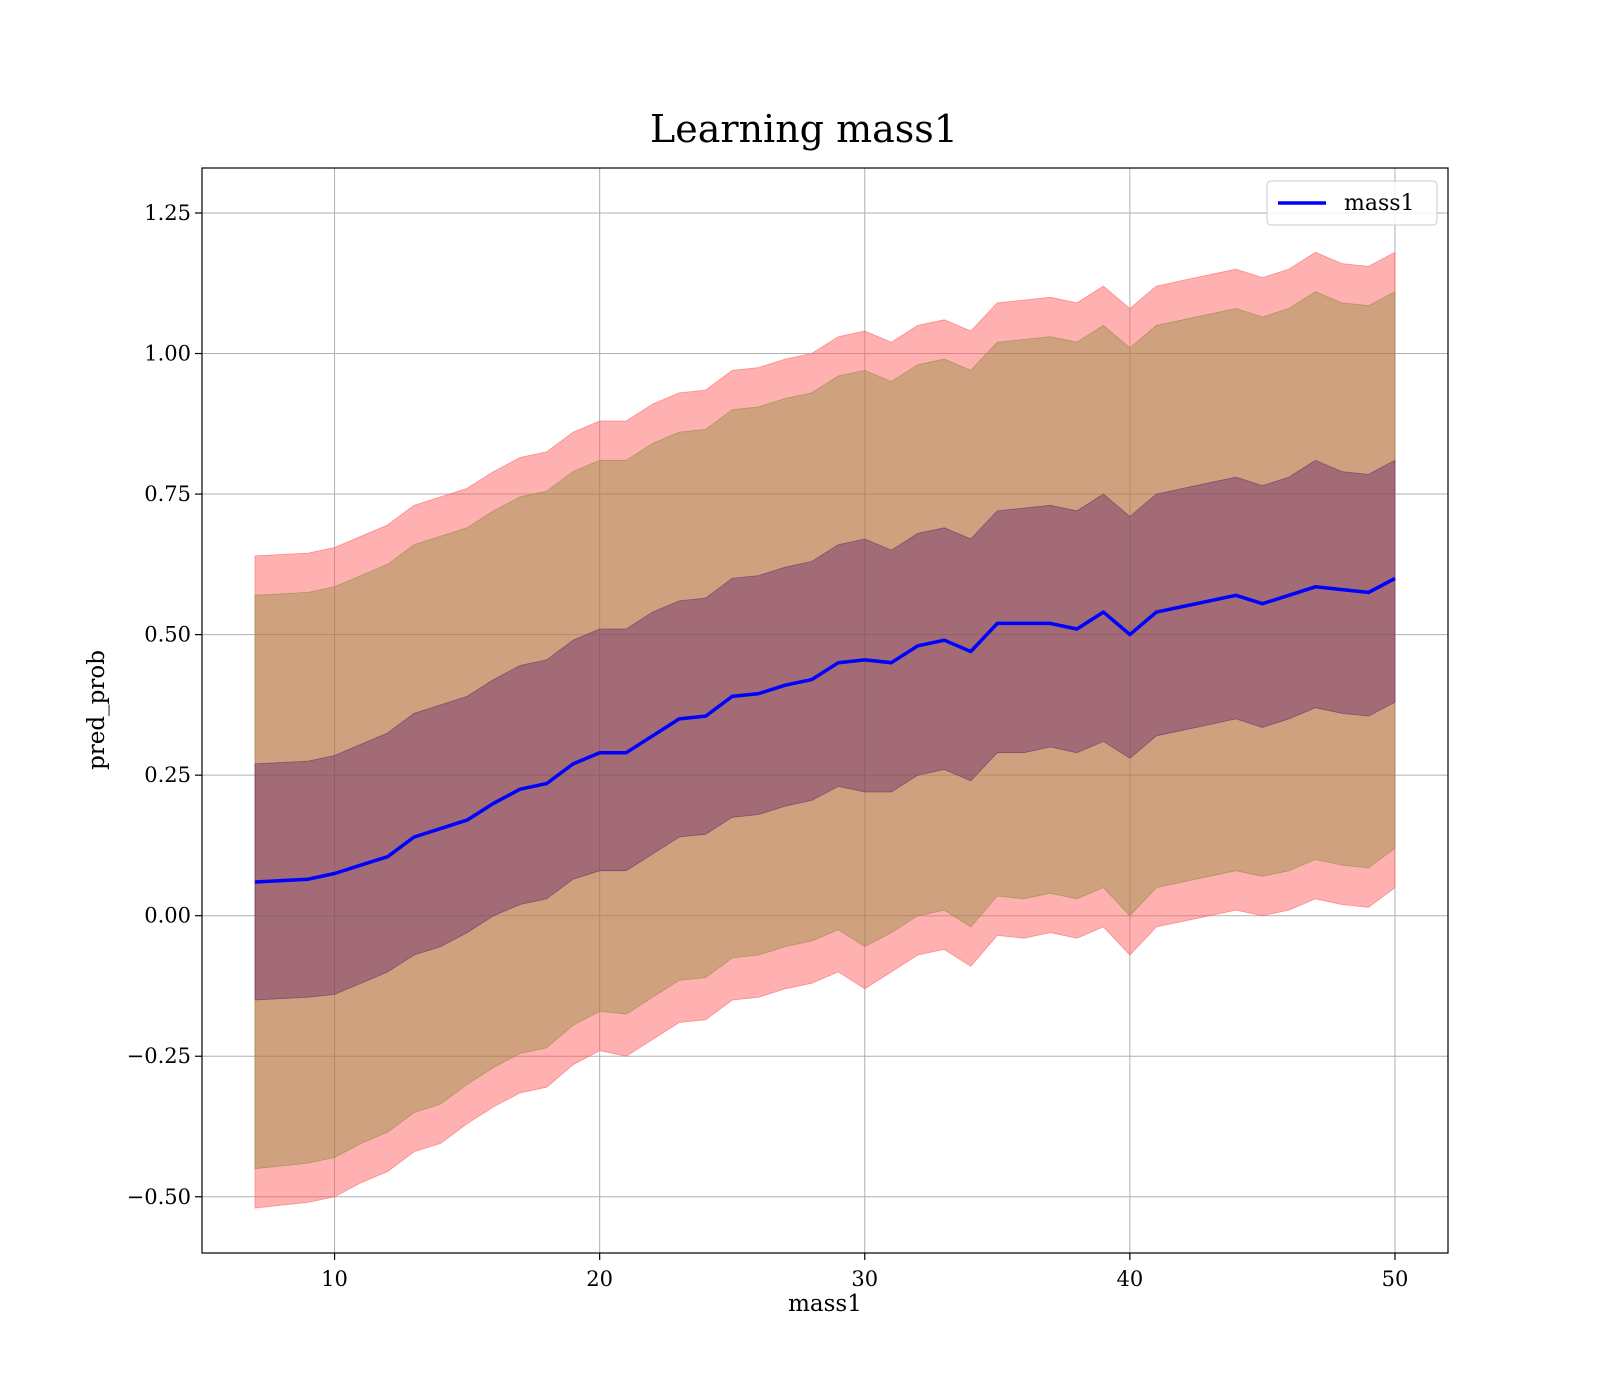  What do you see at coordinates (1395, 1279) in the screenshot?
I see `x-tick-label: 50` at bounding box center [1395, 1279].